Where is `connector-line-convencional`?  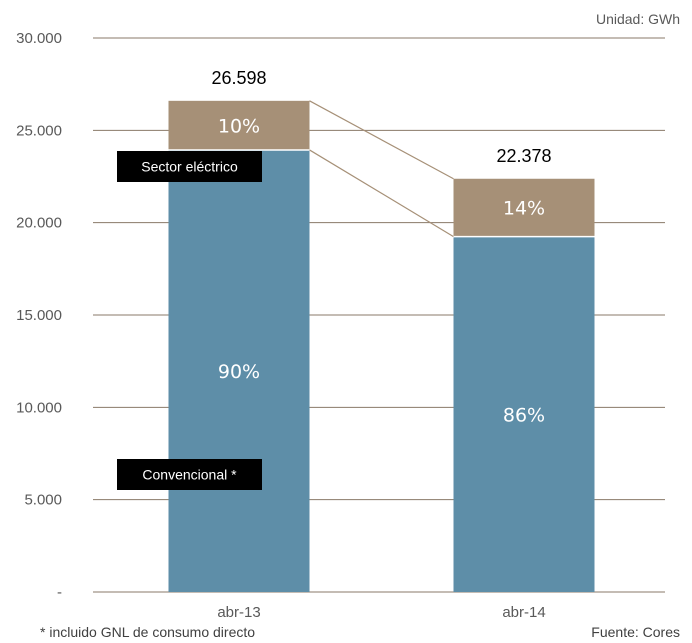 connector-line-convencional is located at coordinates (381, 193).